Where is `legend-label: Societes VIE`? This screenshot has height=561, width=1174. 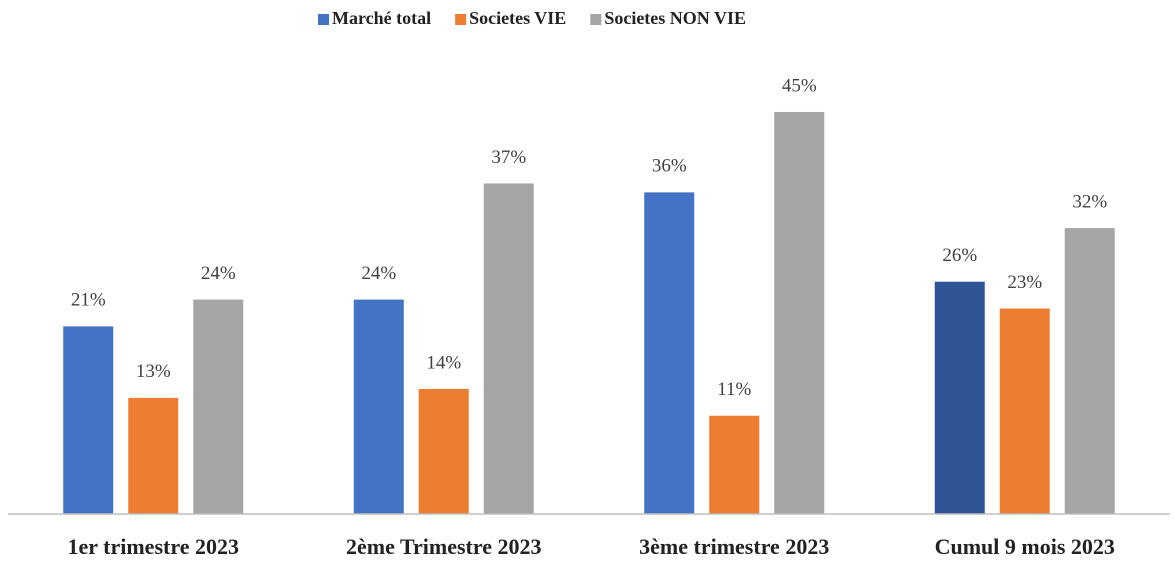 legend-label: Societes VIE is located at coordinates (517, 18).